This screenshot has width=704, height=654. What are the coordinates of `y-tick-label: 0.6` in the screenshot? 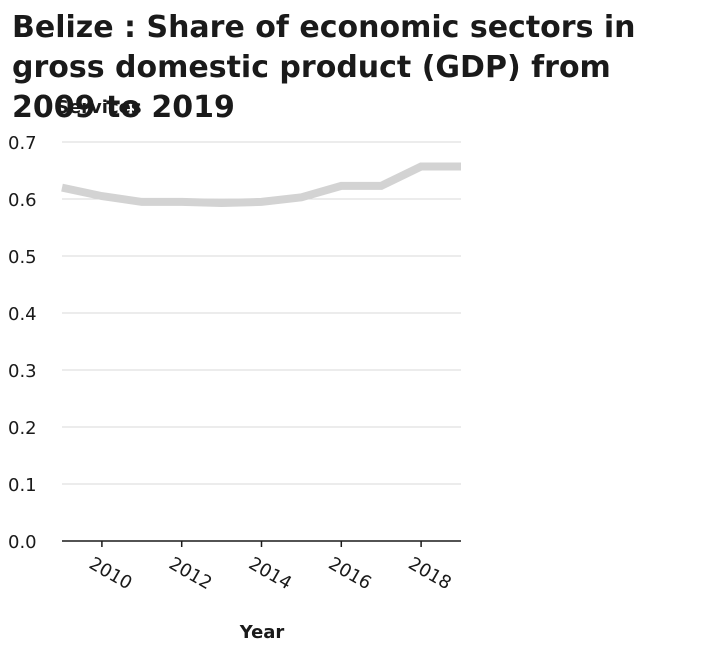 It's located at (22, 200).